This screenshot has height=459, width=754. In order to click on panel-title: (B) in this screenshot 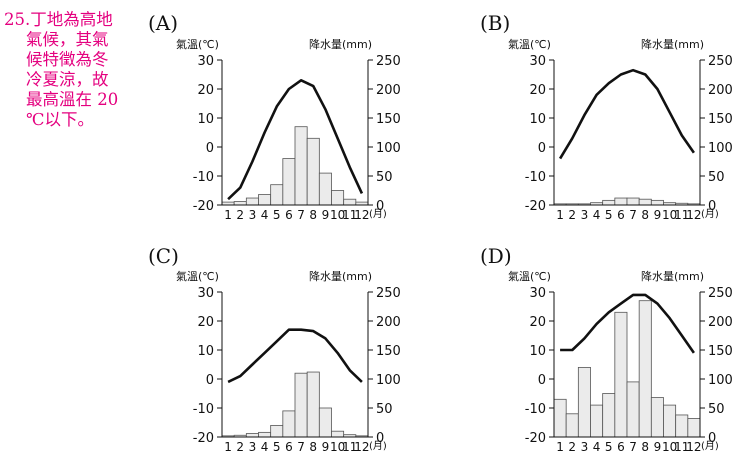, I will do `click(495, 23)`.